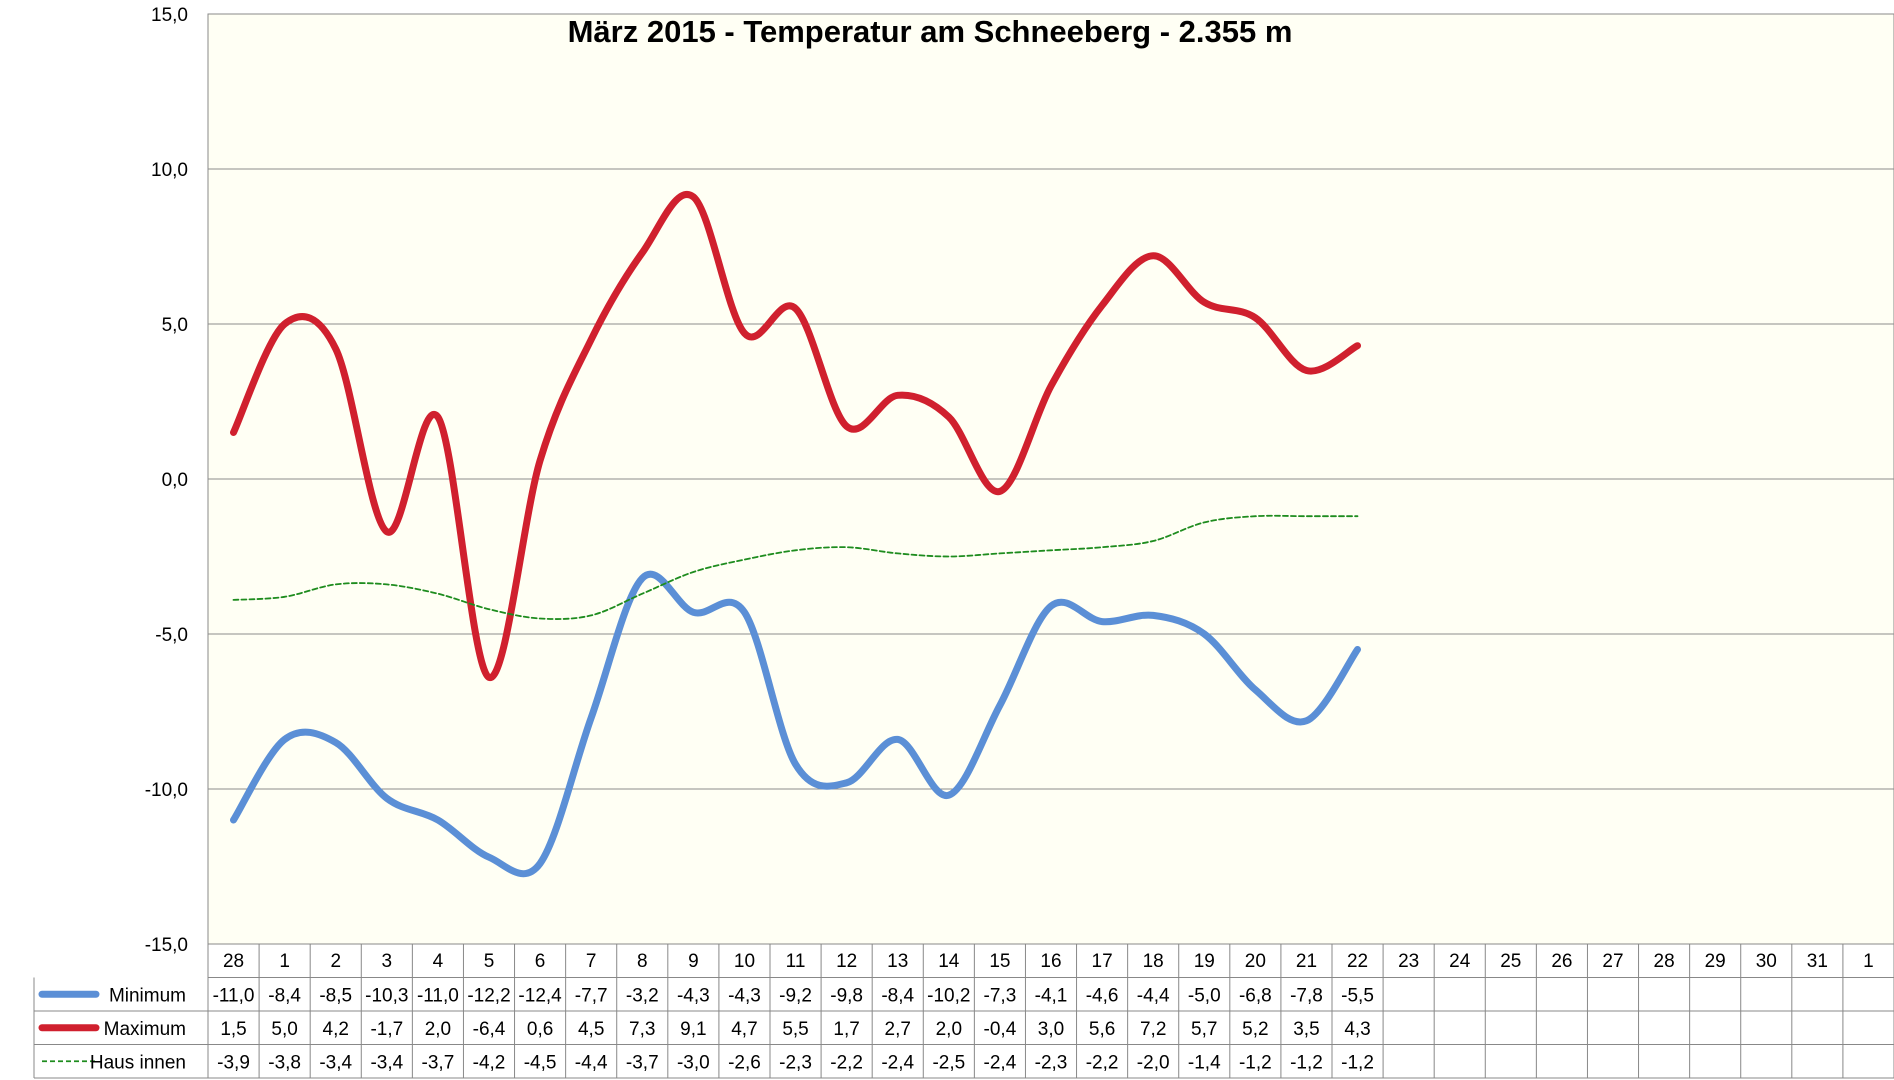 The height and width of the screenshot is (1080, 1894). What do you see at coordinates (846, 996) in the screenshot?
I see `table-cell-value: -9,8` at bounding box center [846, 996].